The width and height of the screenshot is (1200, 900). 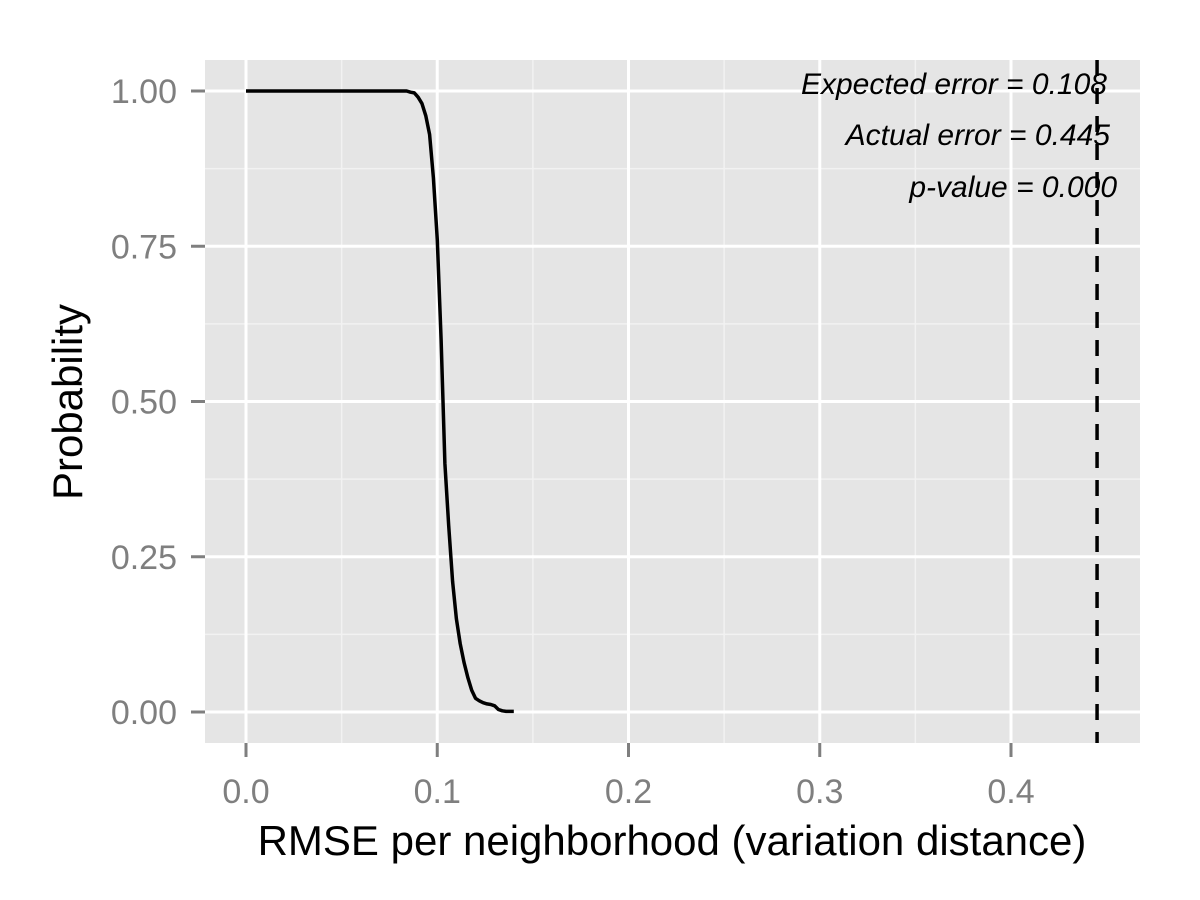 What do you see at coordinates (144, 403) in the screenshot?
I see `y-tick-label: 0.50` at bounding box center [144, 403].